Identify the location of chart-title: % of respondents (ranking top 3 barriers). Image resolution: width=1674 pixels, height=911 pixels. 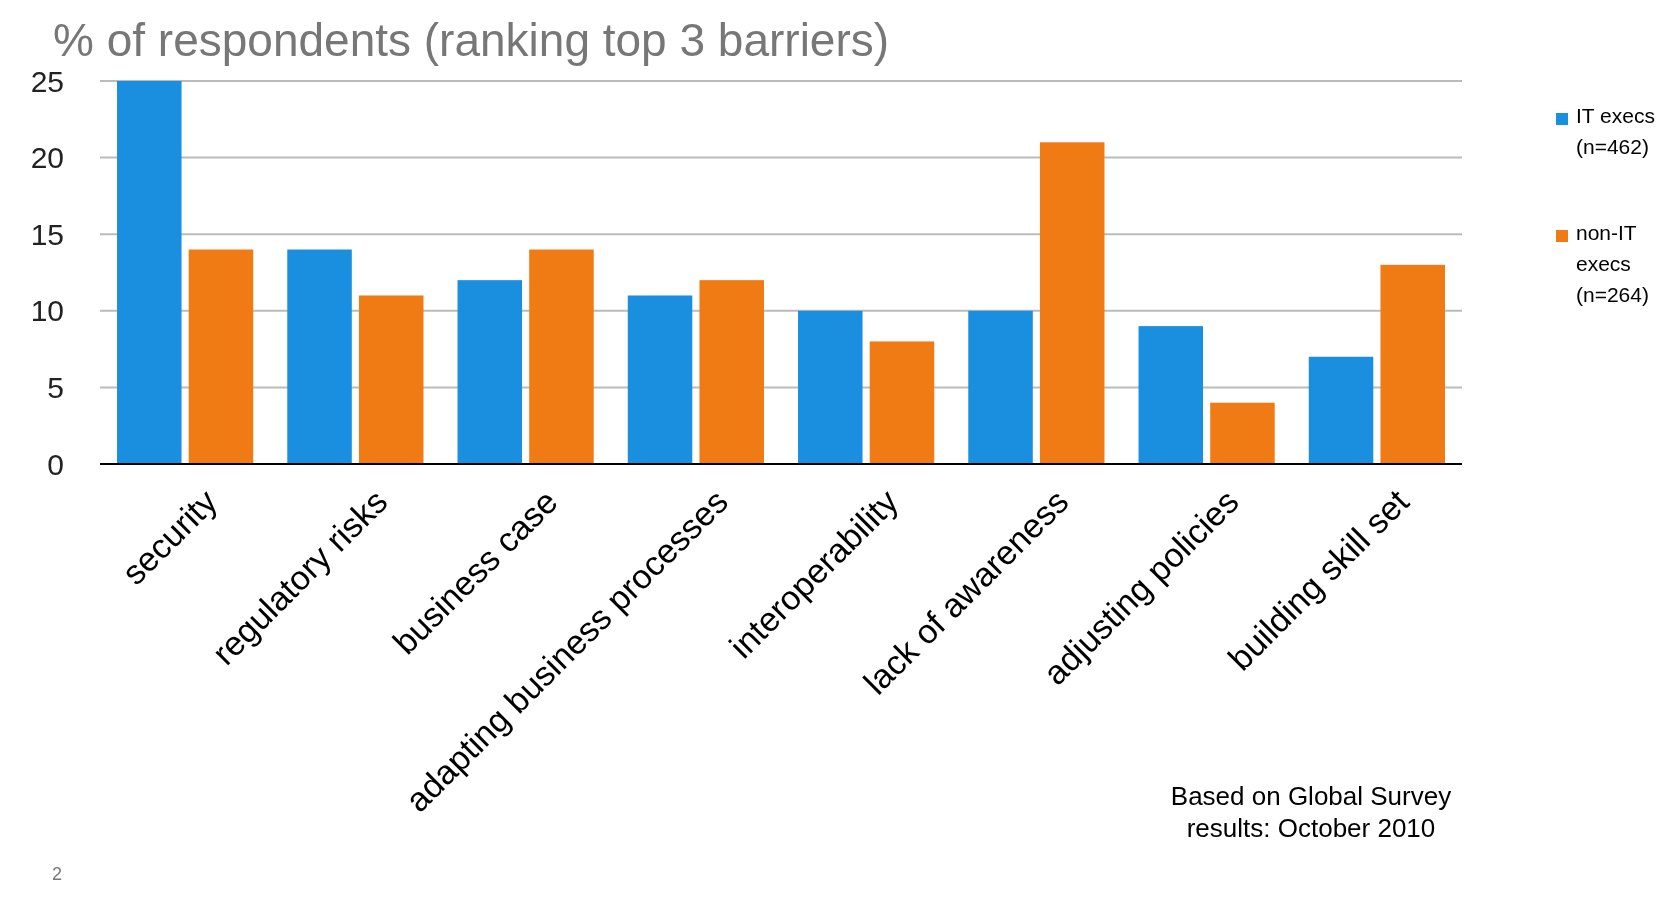
(471, 40).